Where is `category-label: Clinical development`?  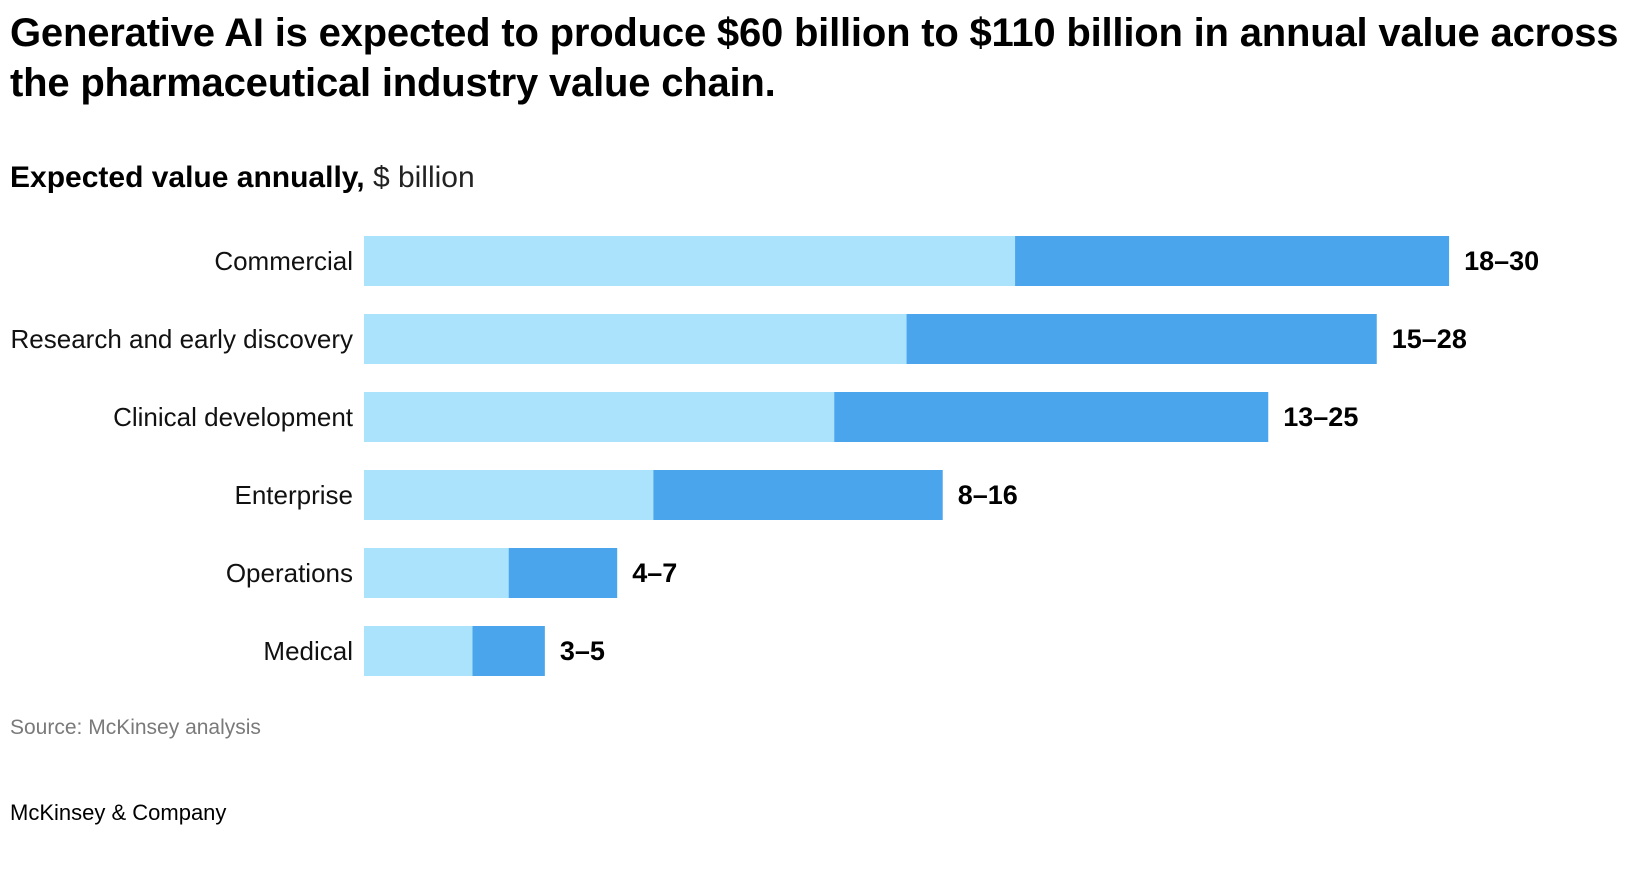 category-label: Clinical development is located at coordinates (233, 417).